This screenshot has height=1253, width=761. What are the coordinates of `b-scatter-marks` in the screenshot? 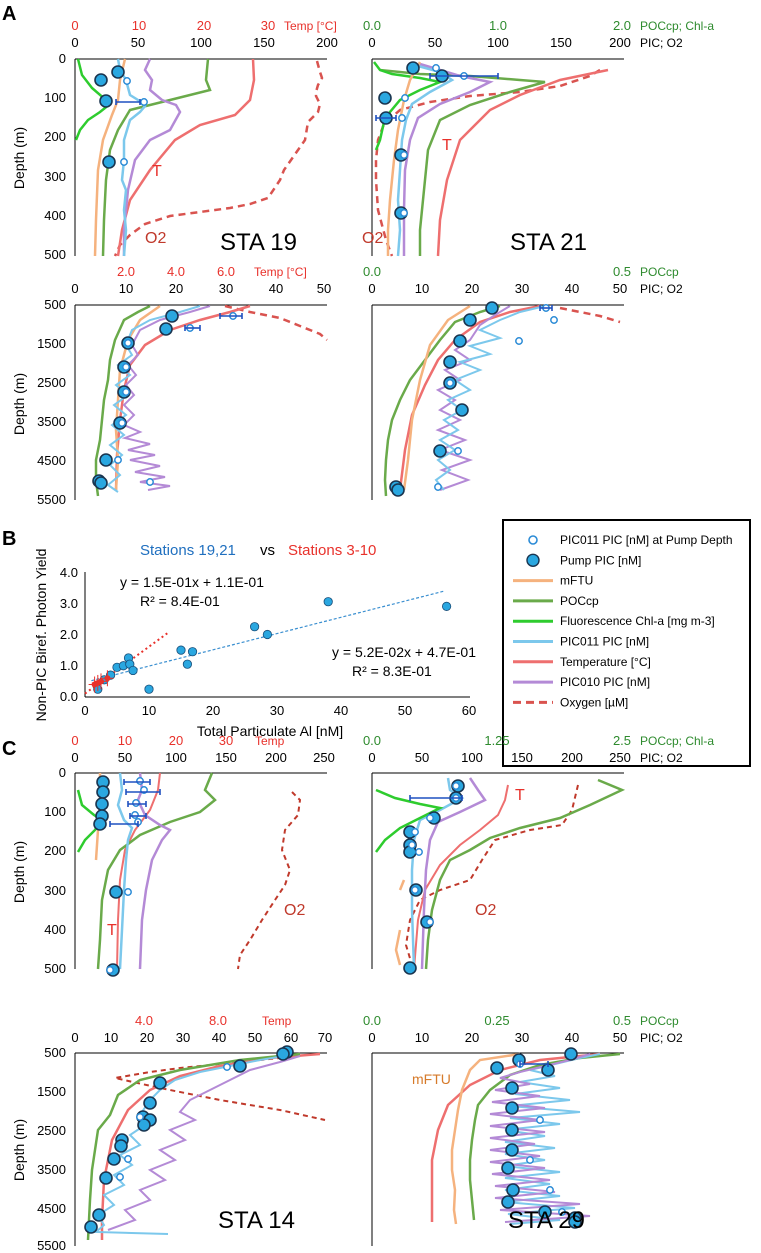 It's located at (268, 642).